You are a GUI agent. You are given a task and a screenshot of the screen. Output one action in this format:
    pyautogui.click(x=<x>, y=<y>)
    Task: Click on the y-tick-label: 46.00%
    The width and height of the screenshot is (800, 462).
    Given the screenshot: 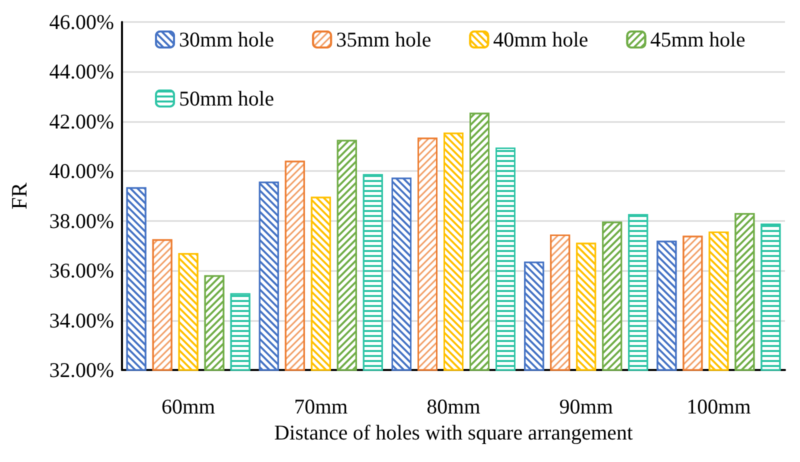 What is the action you would take?
    pyautogui.click(x=81, y=22)
    